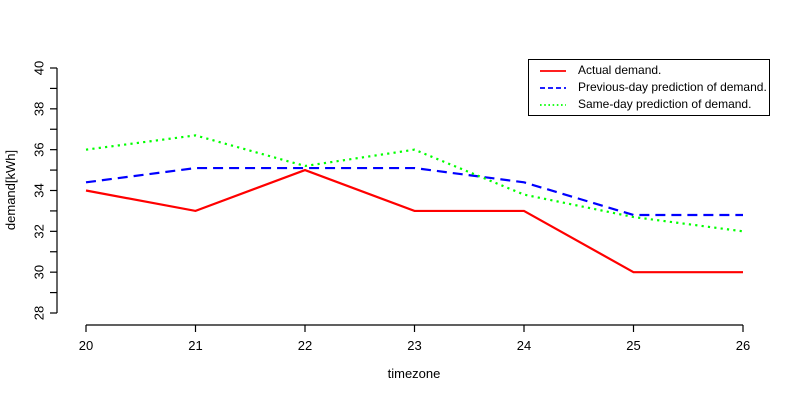  I want to click on legend-entry-actual-demand: Actual demand., so click(649, 70).